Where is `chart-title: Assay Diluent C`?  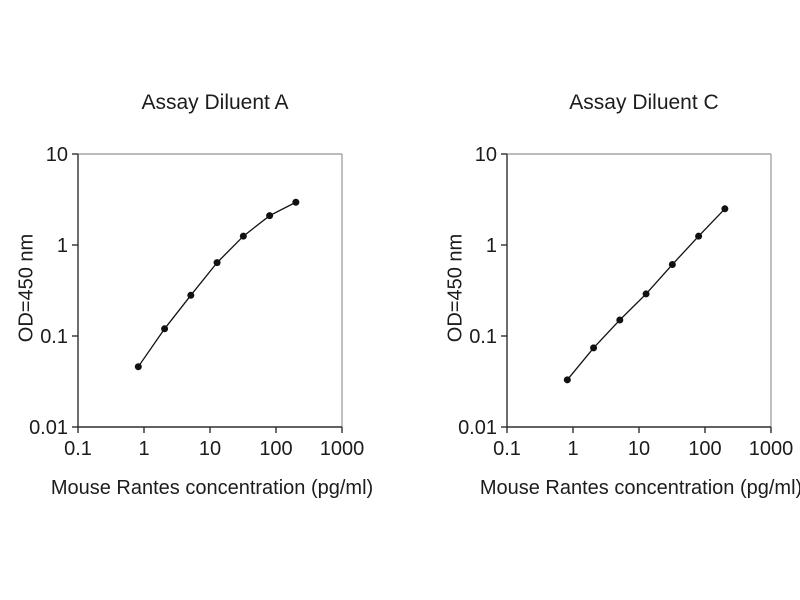
chart-title: Assay Diluent C is located at coordinates (644, 102).